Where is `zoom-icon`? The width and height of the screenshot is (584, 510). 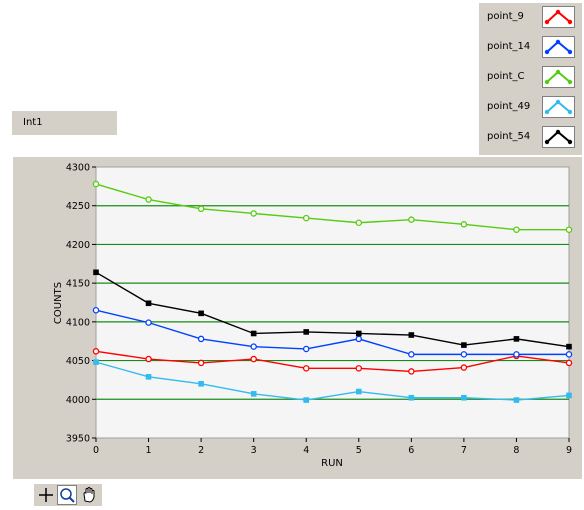
zoom-icon is located at coordinates (67, 495).